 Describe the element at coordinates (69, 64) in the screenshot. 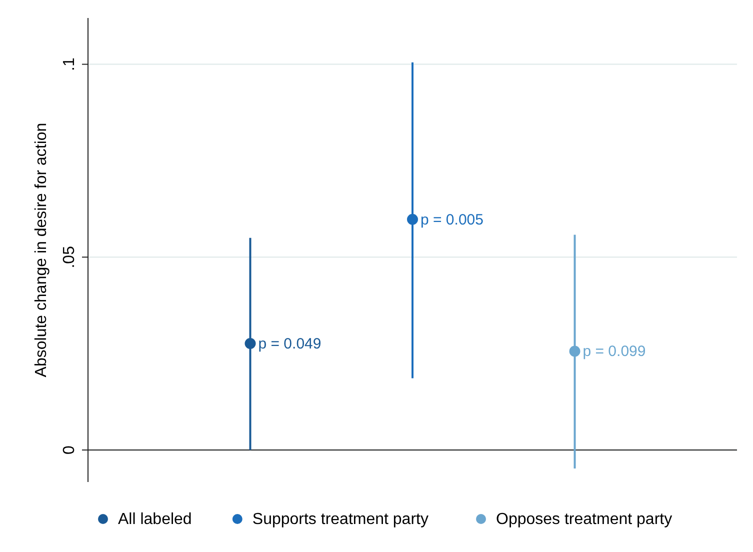

I see `y-tick-label: .1` at that location.